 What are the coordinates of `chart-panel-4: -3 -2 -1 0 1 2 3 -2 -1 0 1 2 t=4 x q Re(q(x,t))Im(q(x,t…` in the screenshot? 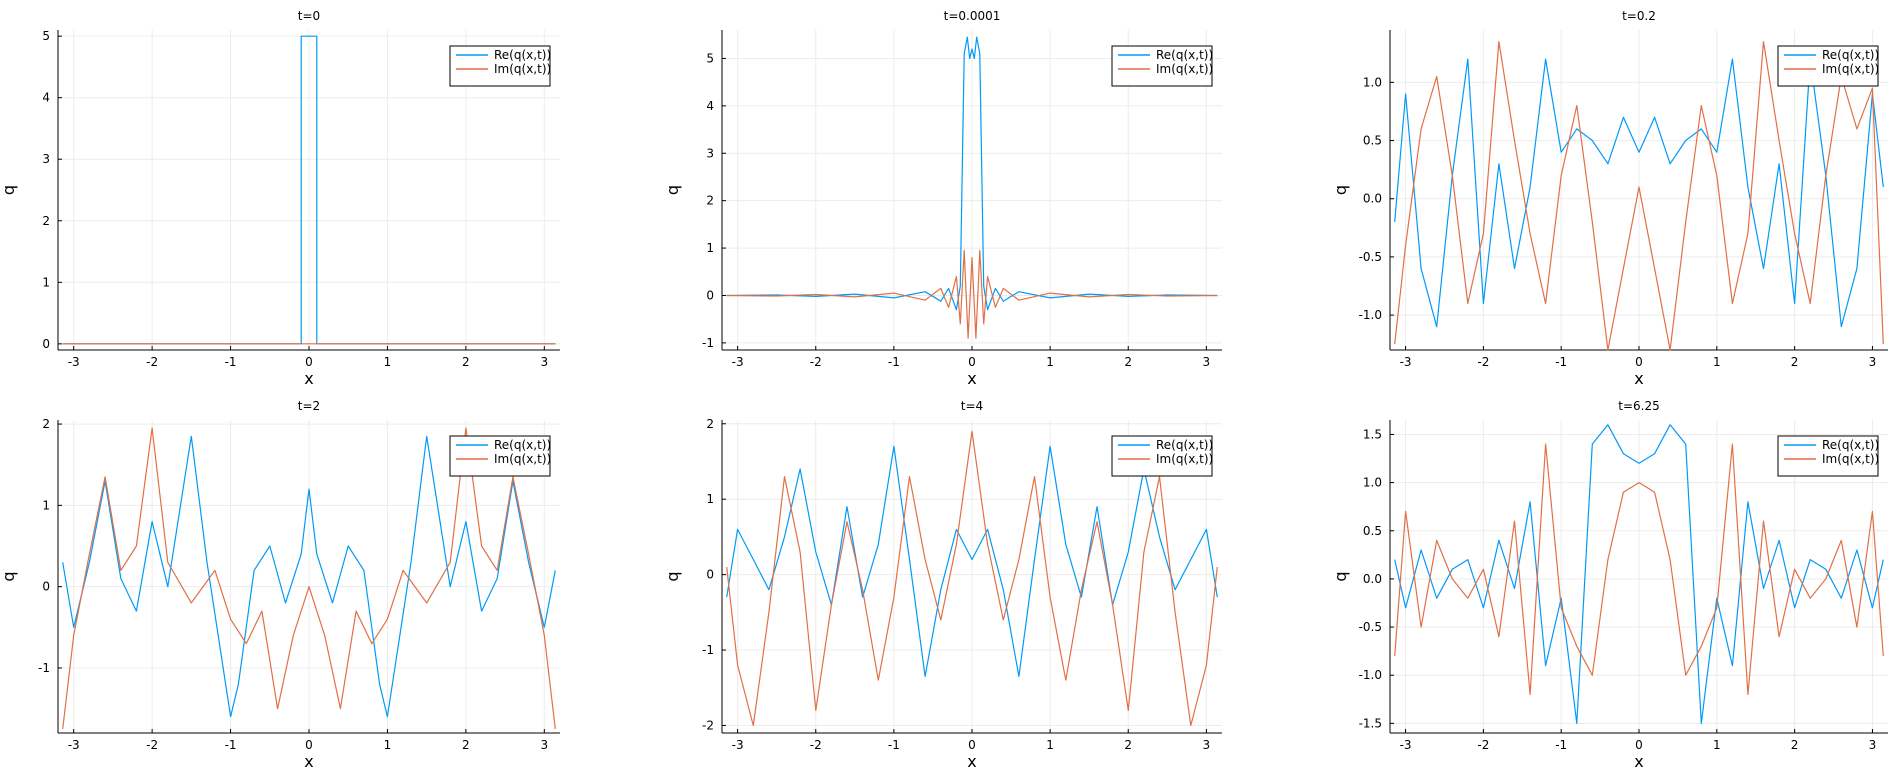 It's located at (942, 585).